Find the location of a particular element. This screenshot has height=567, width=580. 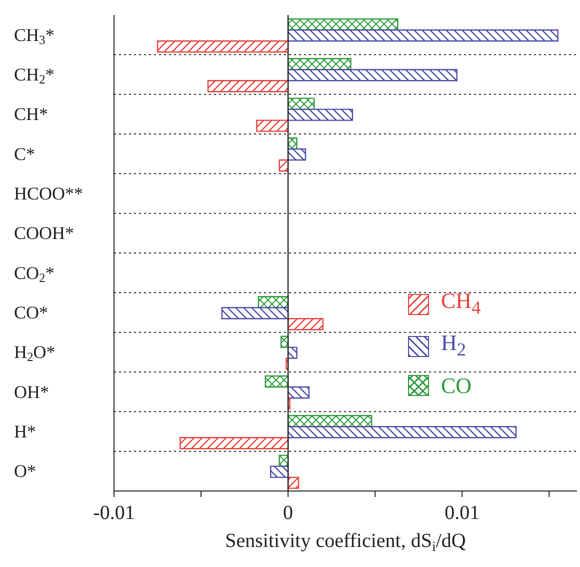

y-tick-label: CH* is located at coordinates (31, 114).